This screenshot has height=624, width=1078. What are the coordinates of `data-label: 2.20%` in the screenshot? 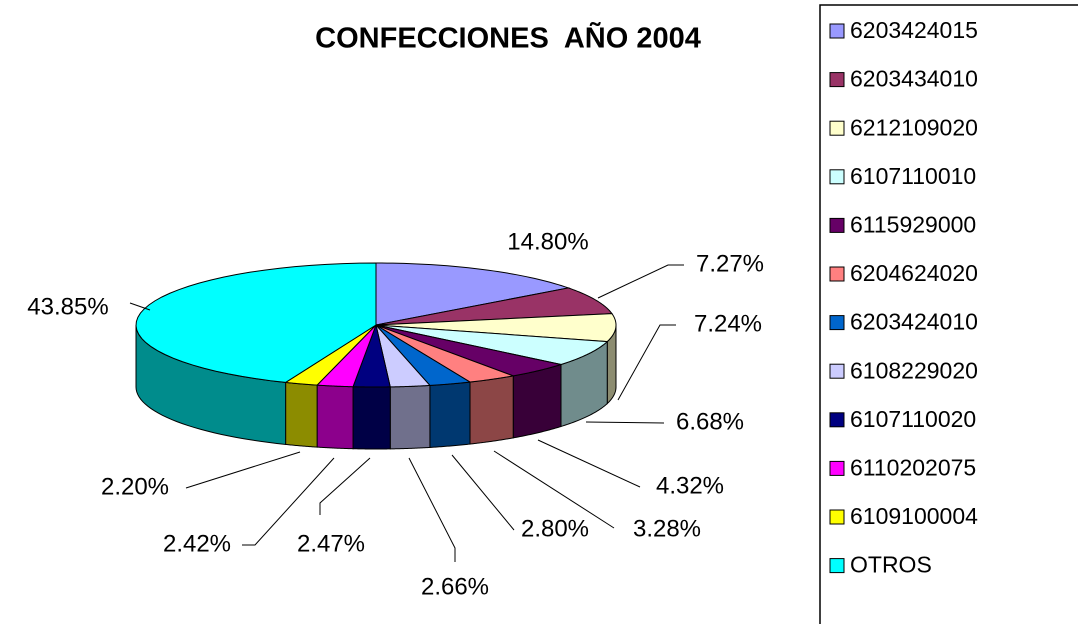 It's located at (135, 486).